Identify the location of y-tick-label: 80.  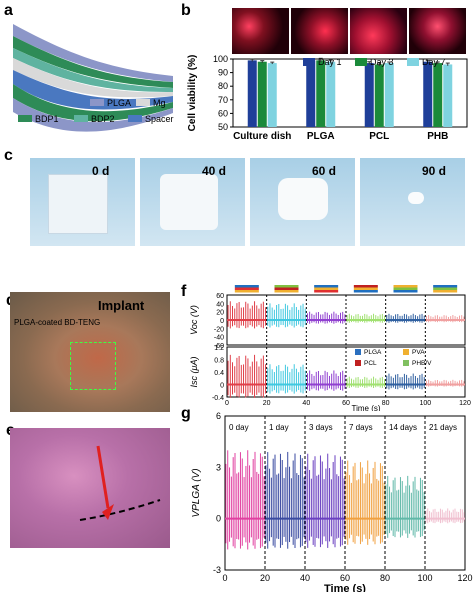
(223, 86).